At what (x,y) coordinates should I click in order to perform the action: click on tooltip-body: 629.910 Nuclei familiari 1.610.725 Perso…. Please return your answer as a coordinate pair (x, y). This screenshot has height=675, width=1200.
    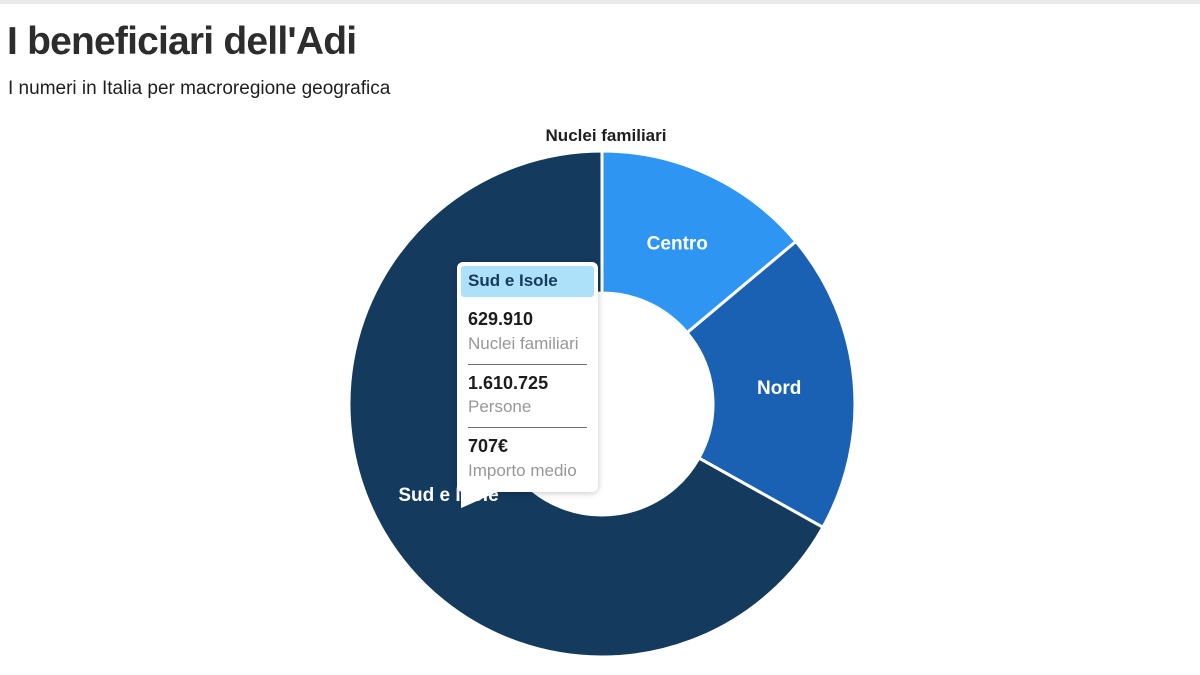
    Looking at the image, I should click on (527, 394).